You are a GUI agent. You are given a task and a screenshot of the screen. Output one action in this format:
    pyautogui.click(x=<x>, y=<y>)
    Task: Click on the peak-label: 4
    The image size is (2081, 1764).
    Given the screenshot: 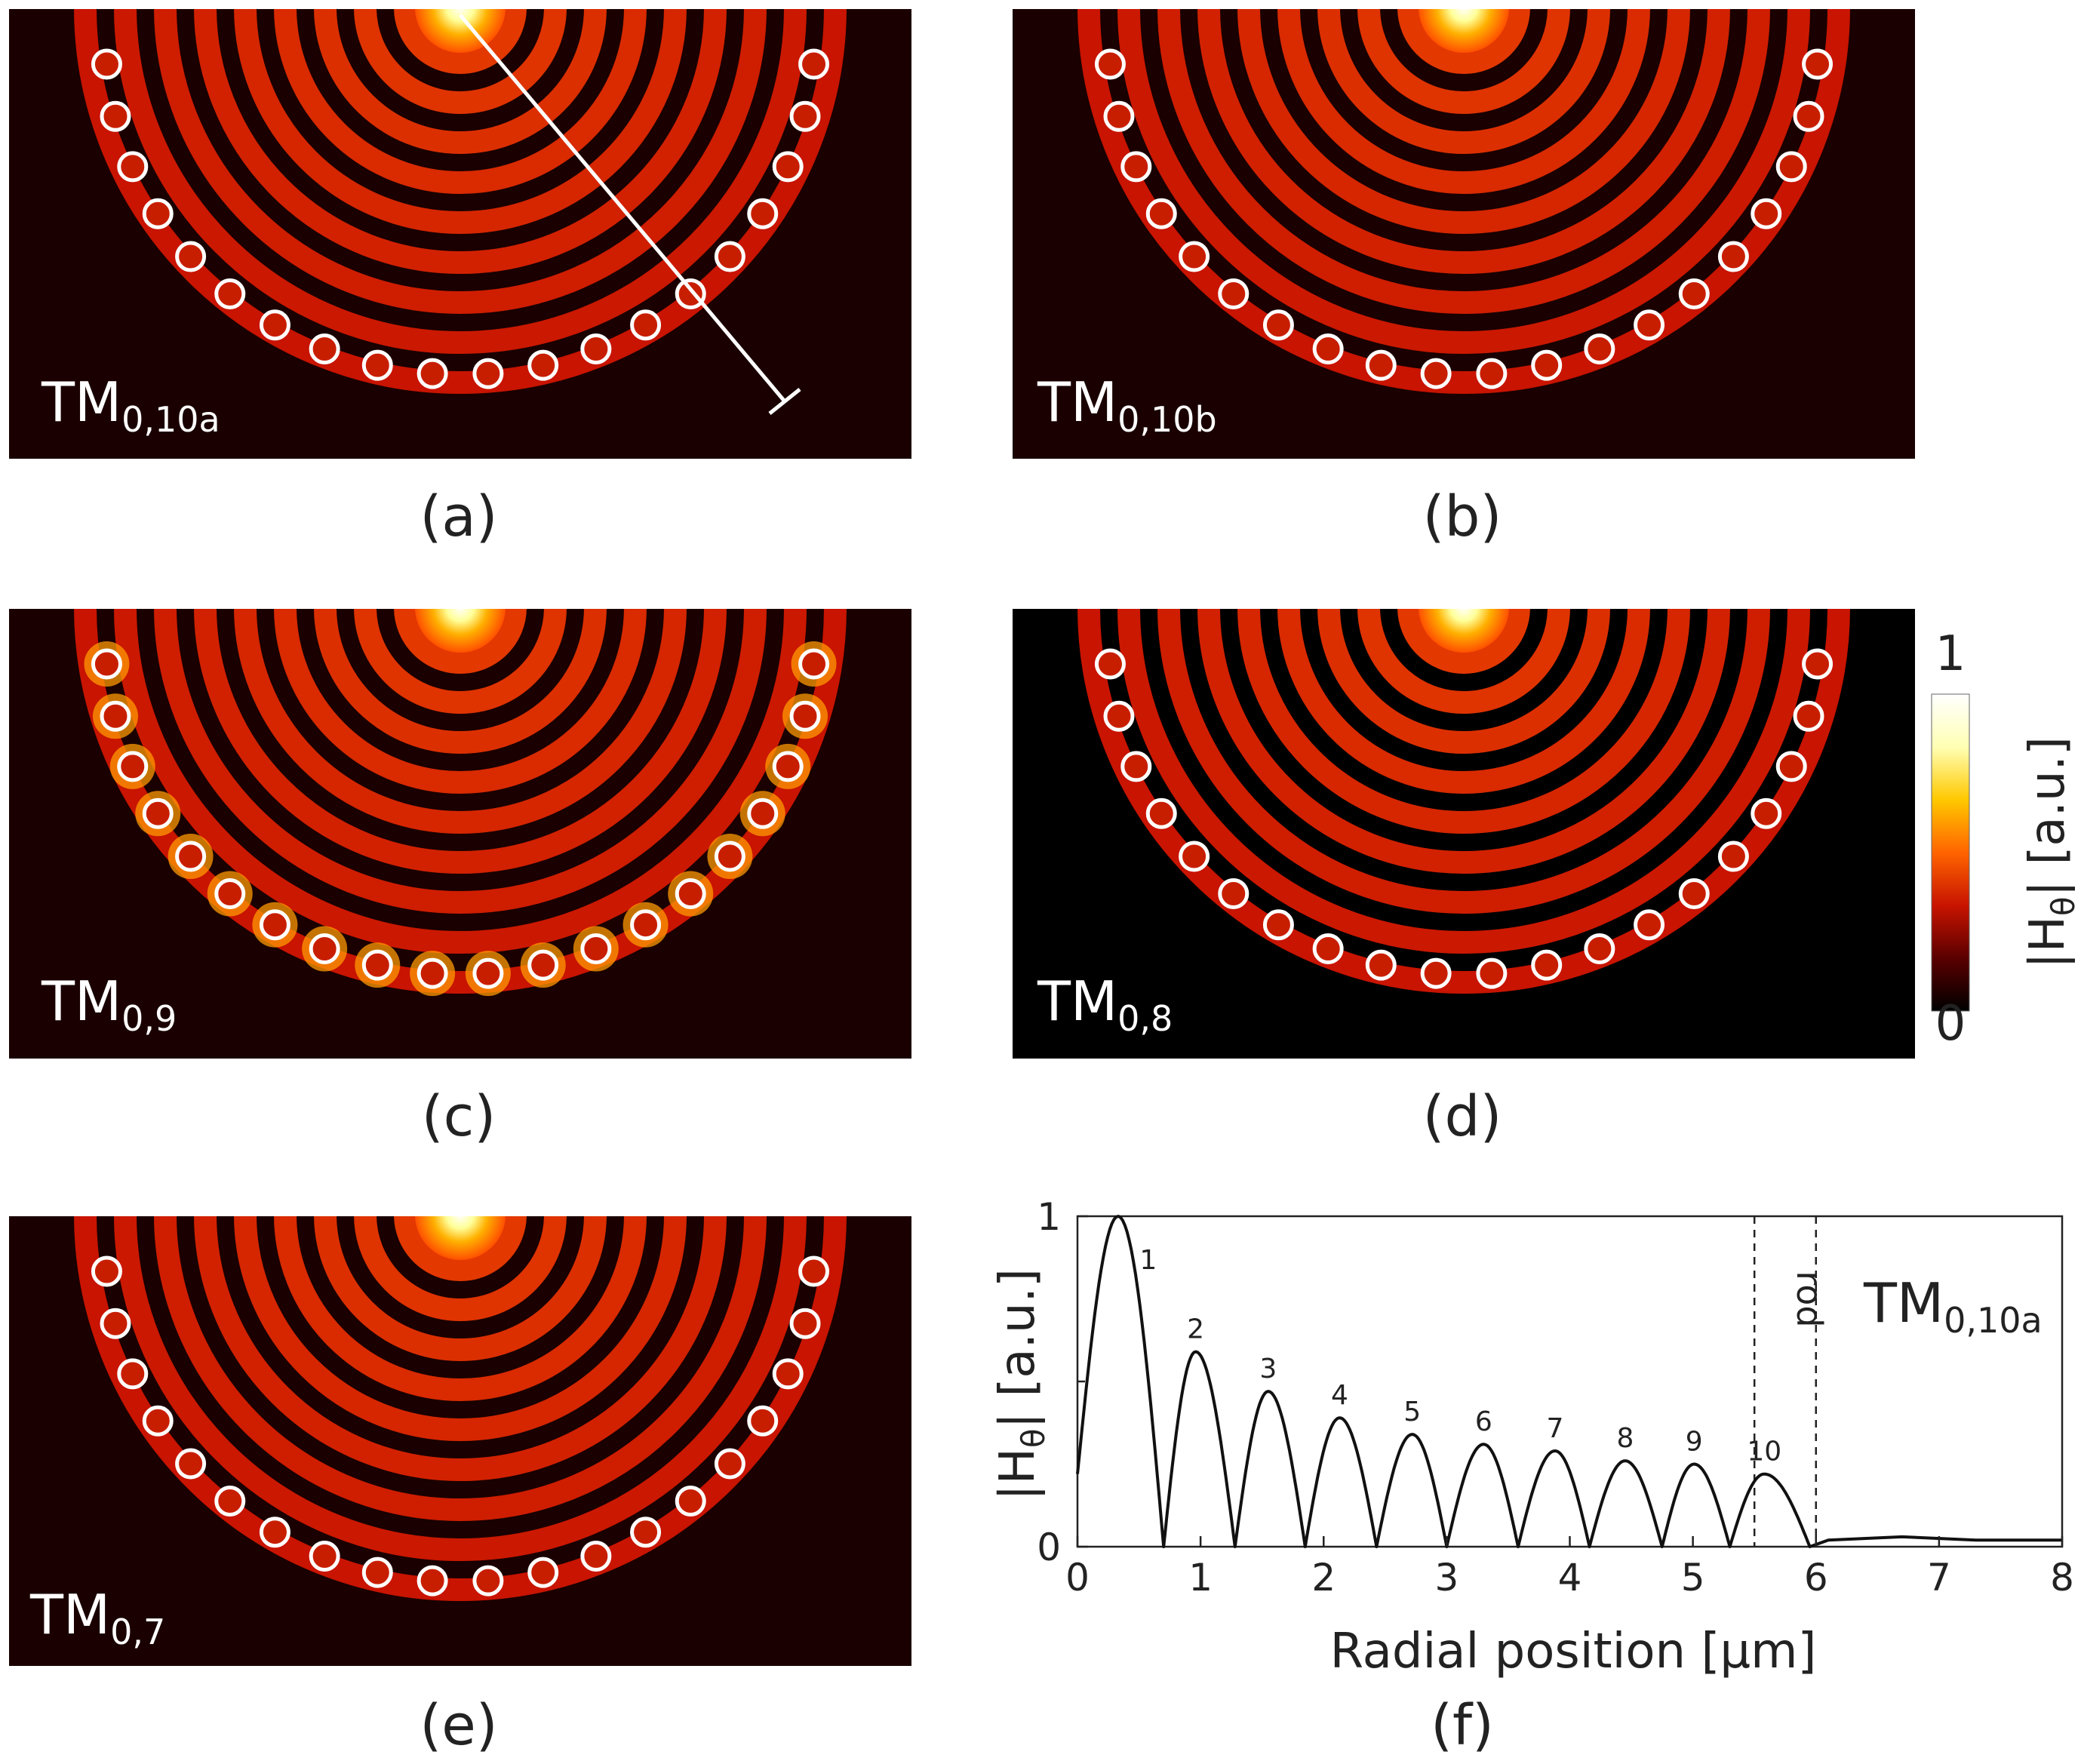 What is the action you would take?
    pyautogui.click(x=1340, y=1395)
    